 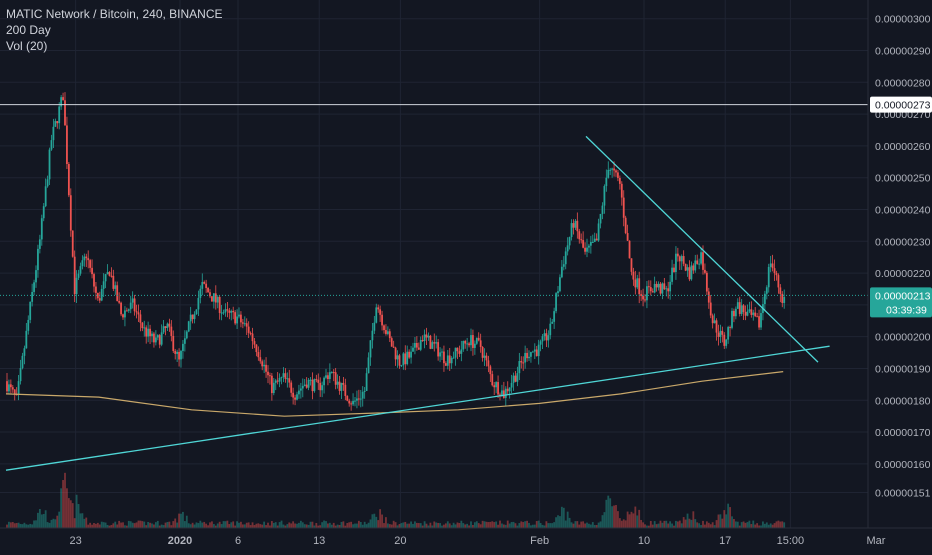 What do you see at coordinates (477, 541) in the screenshot?
I see `time-axis: 23 2020 6 13 20 Feb 10 17 15:00 Mar` at bounding box center [477, 541].